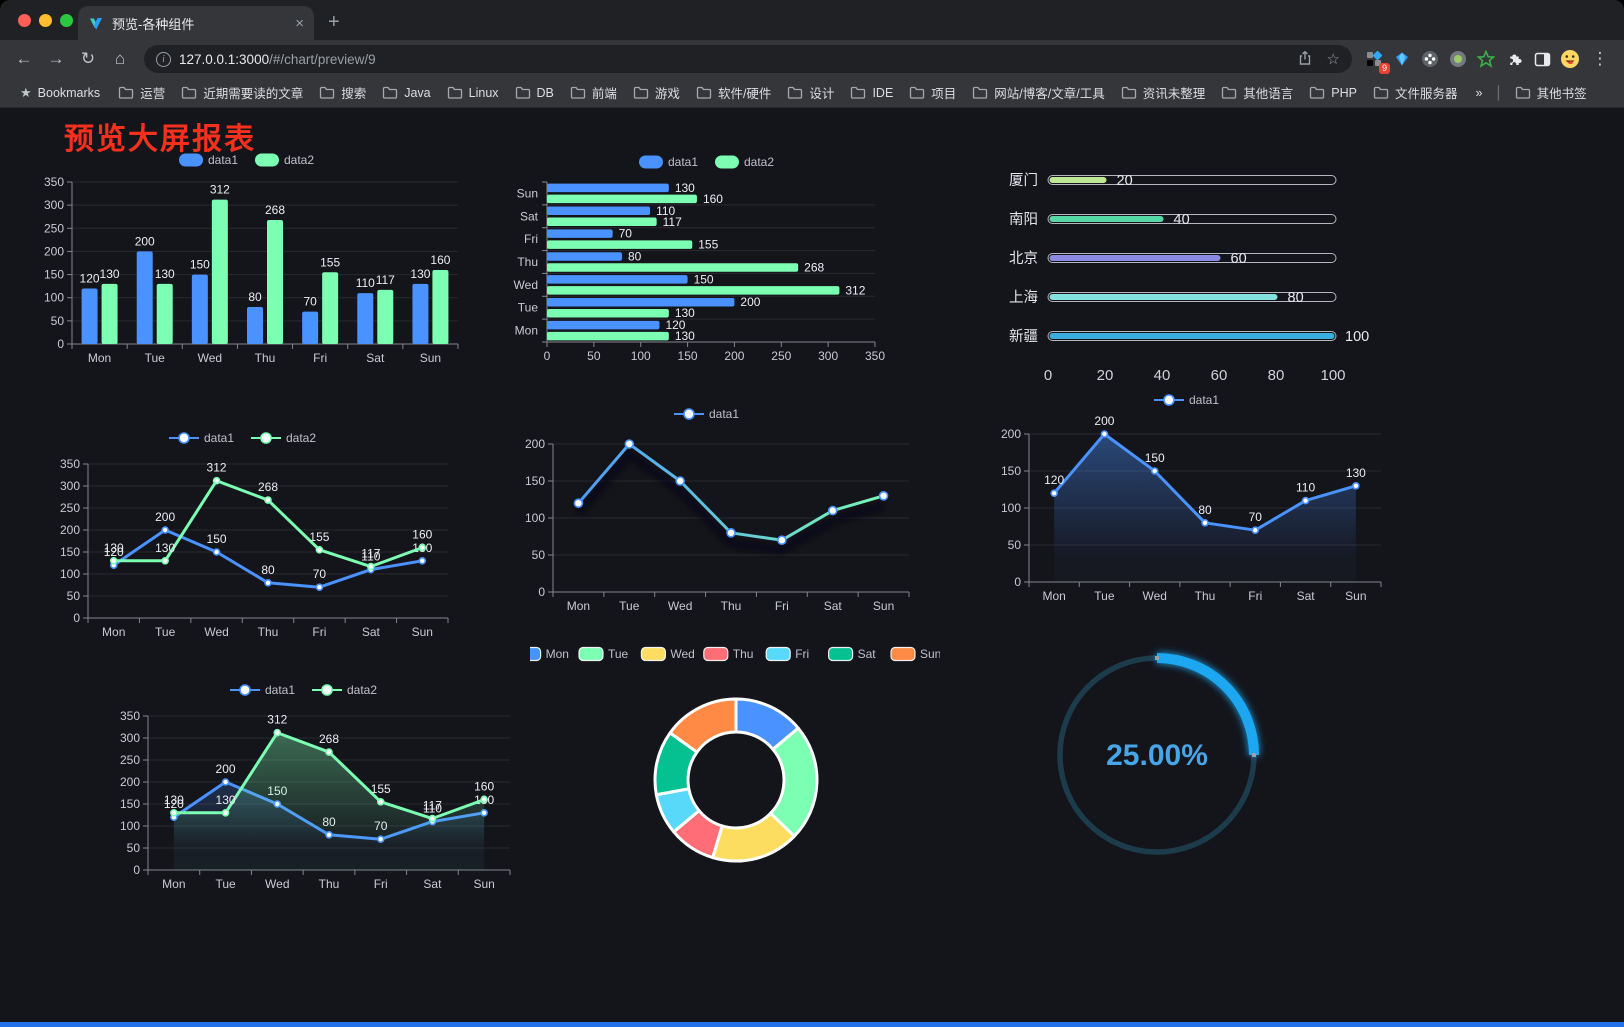 This screenshot has height=1027, width=1624. I want to click on site-info-icon: i, so click(163, 59).